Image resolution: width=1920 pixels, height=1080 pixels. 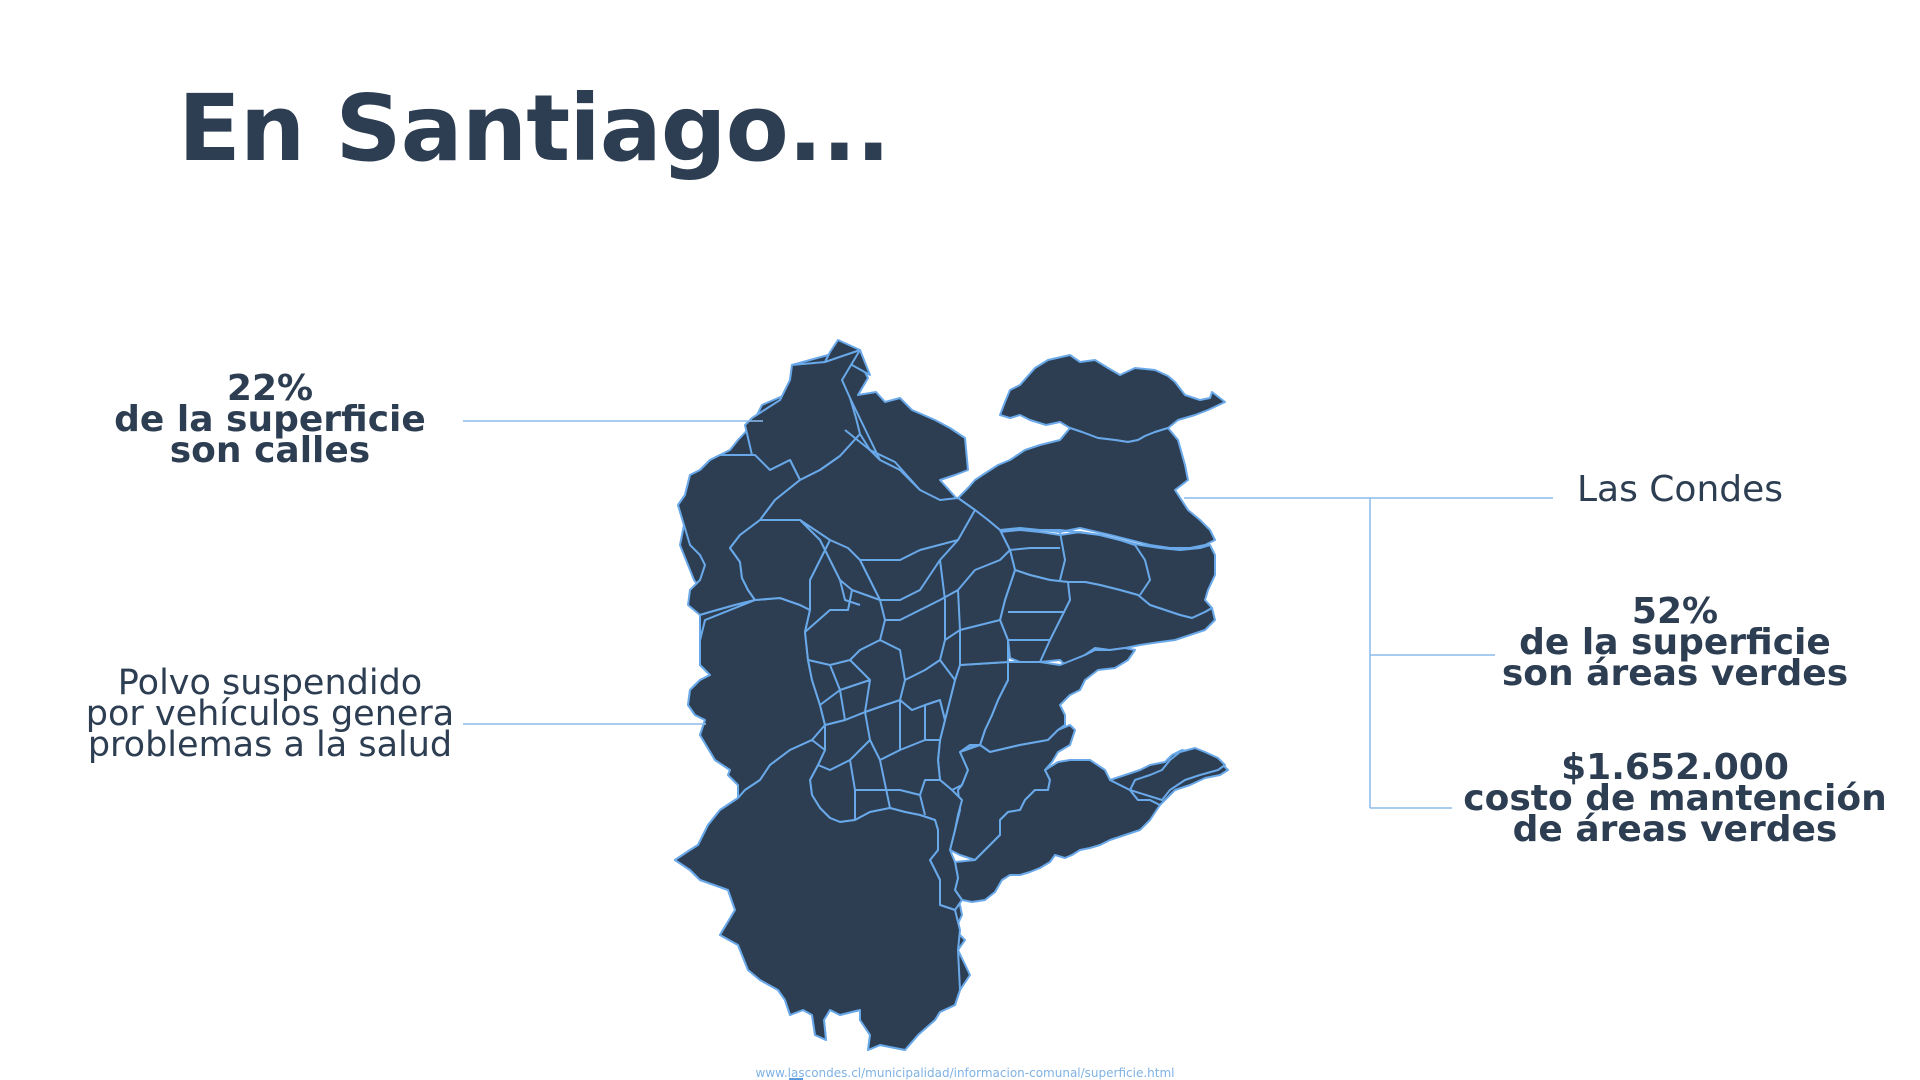 What do you see at coordinates (1675, 767) in the screenshot?
I see `stat-cost-value: $1.652.000` at bounding box center [1675, 767].